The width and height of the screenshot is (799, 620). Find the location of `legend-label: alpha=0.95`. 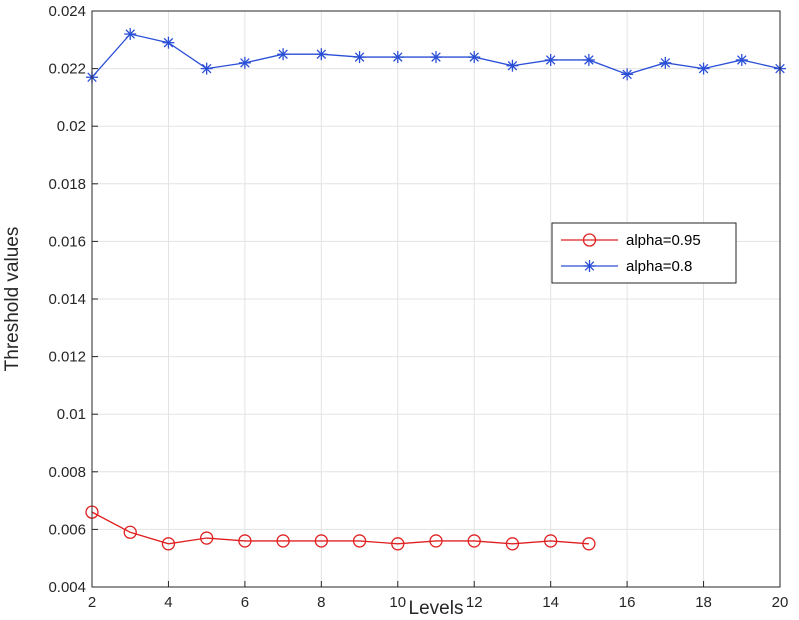

legend-label: alpha=0.95 is located at coordinates (663, 240).